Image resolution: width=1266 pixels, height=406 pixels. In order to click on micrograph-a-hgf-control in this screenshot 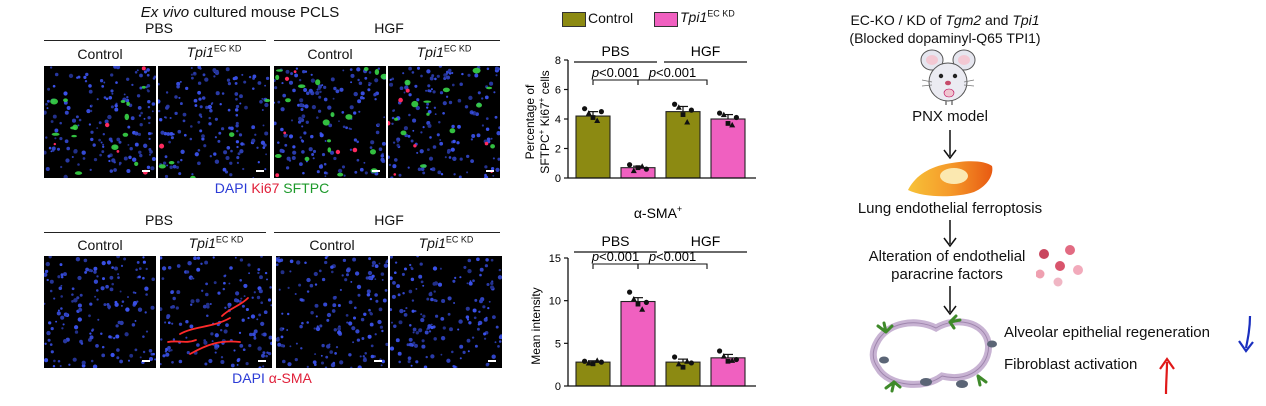, I will do `click(330, 122)`.